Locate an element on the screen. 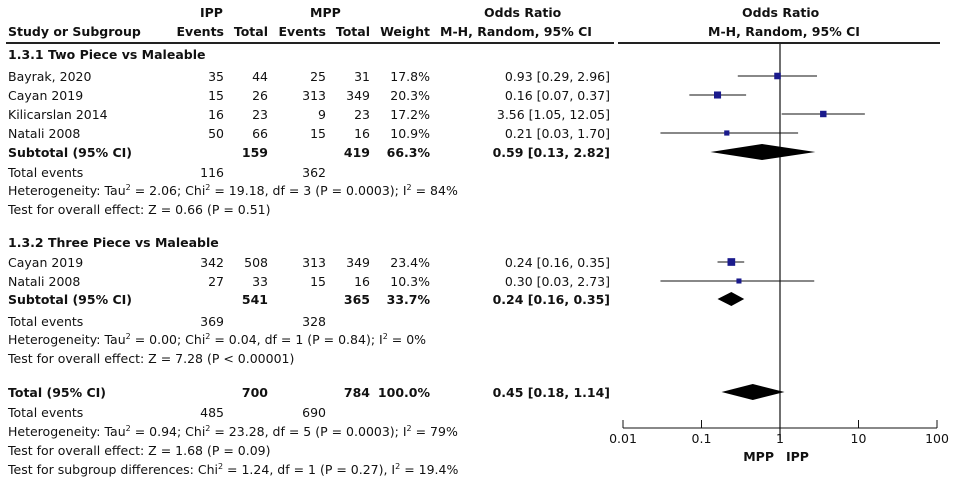 The width and height of the screenshot is (953, 494). total-ipp: 44 is located at coordinates (260, 76).